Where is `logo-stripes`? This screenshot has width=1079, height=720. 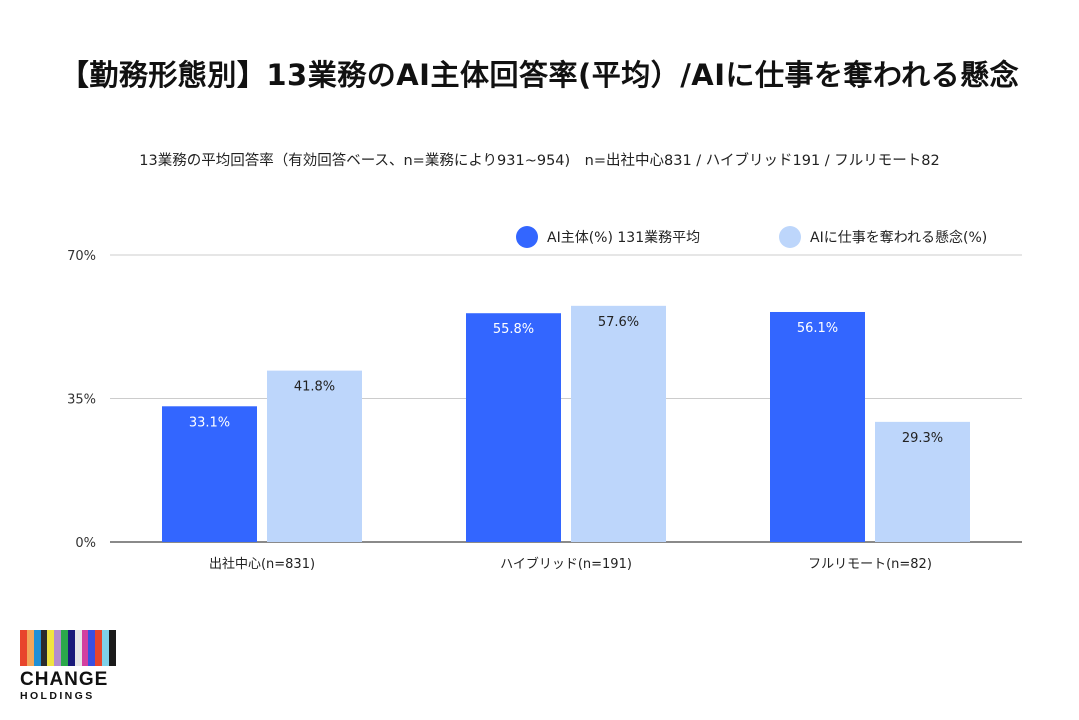 logo-stripes is located at coordinates (68, 648).